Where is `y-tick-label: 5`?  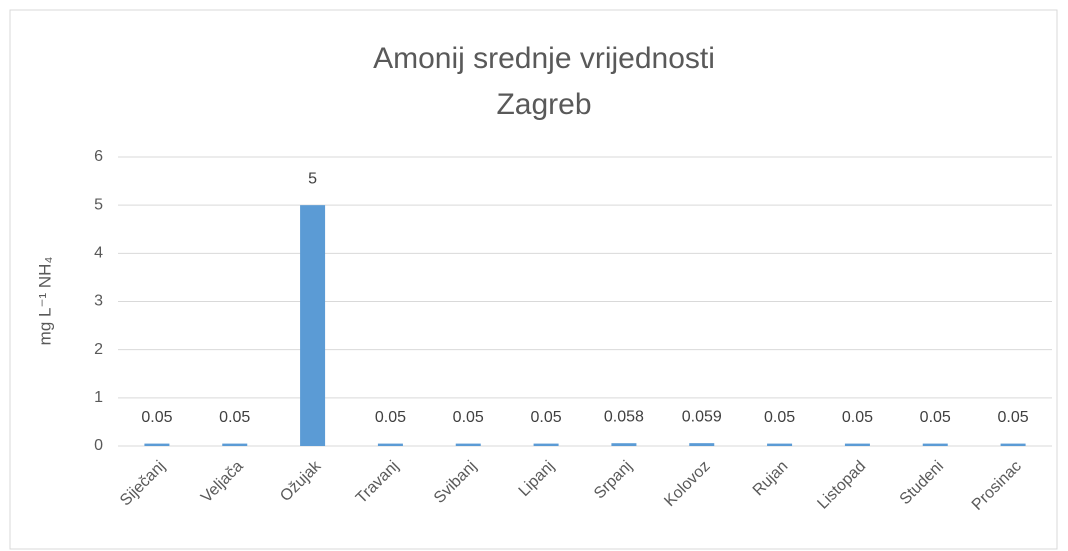
y-tick-label: 5 is located at coordinates (98, 204).